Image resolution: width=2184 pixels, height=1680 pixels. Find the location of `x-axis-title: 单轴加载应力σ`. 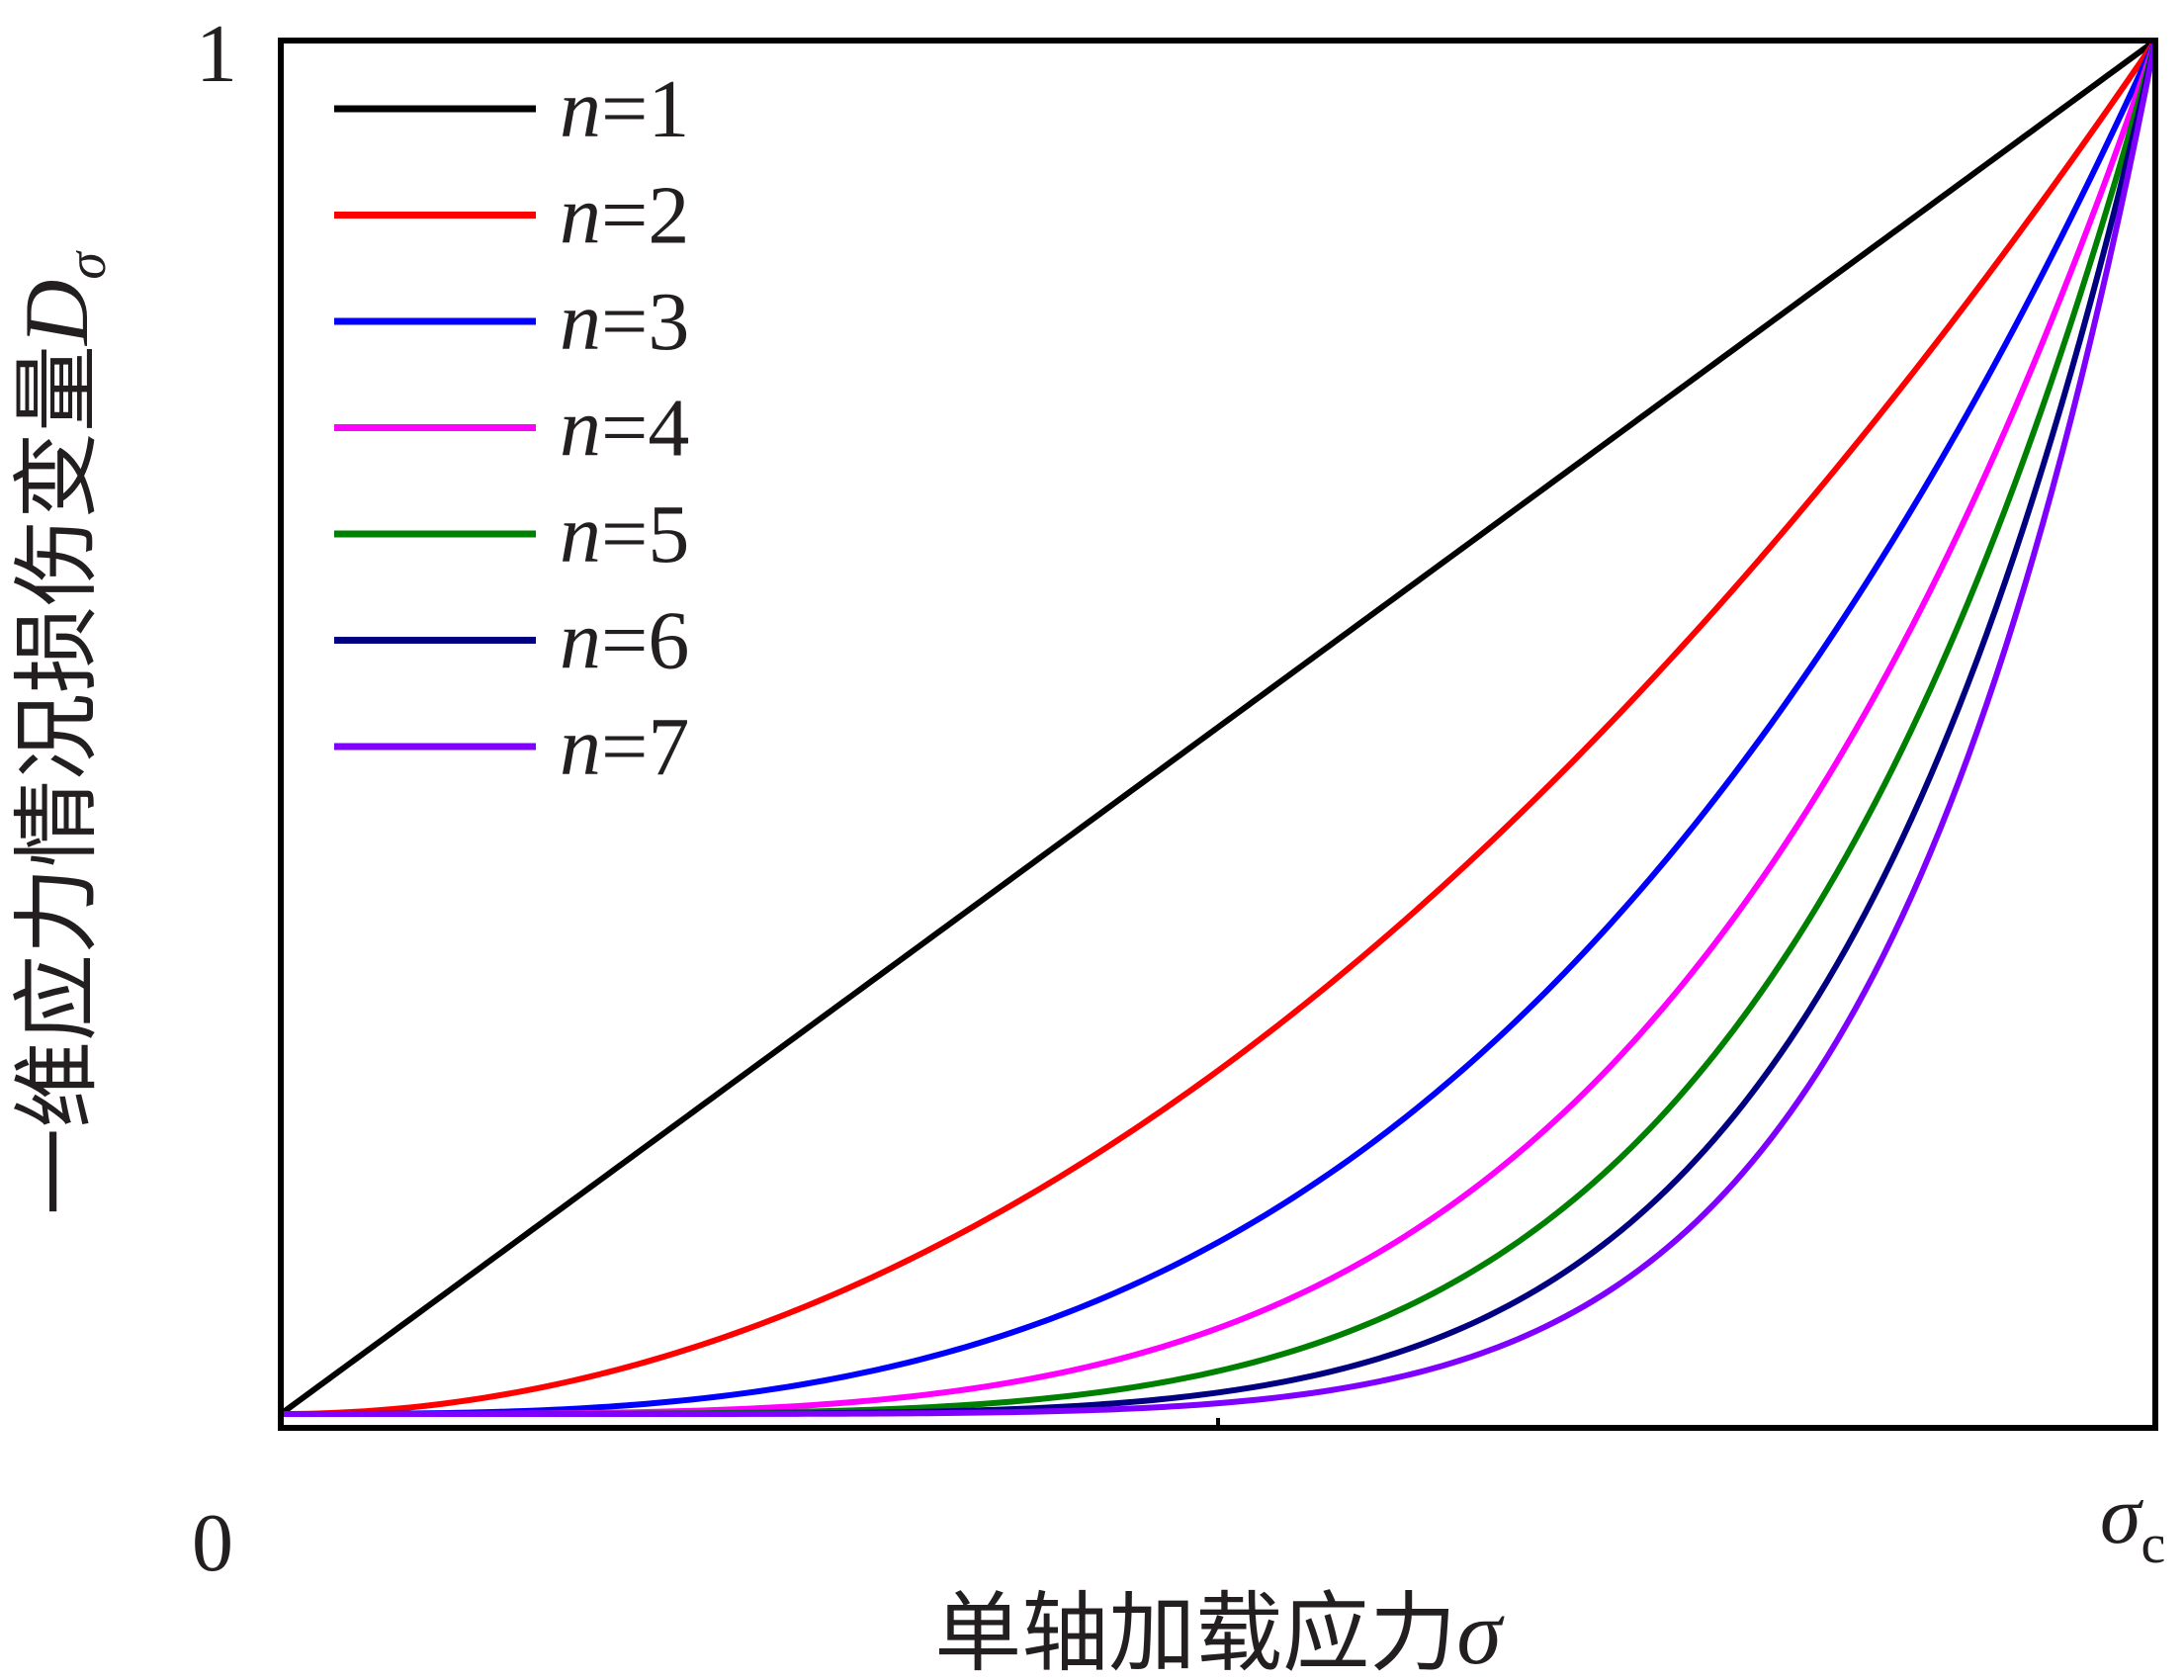

x-axis-title: 单轴加载应力σ is located at coordinates (1219, 1631).